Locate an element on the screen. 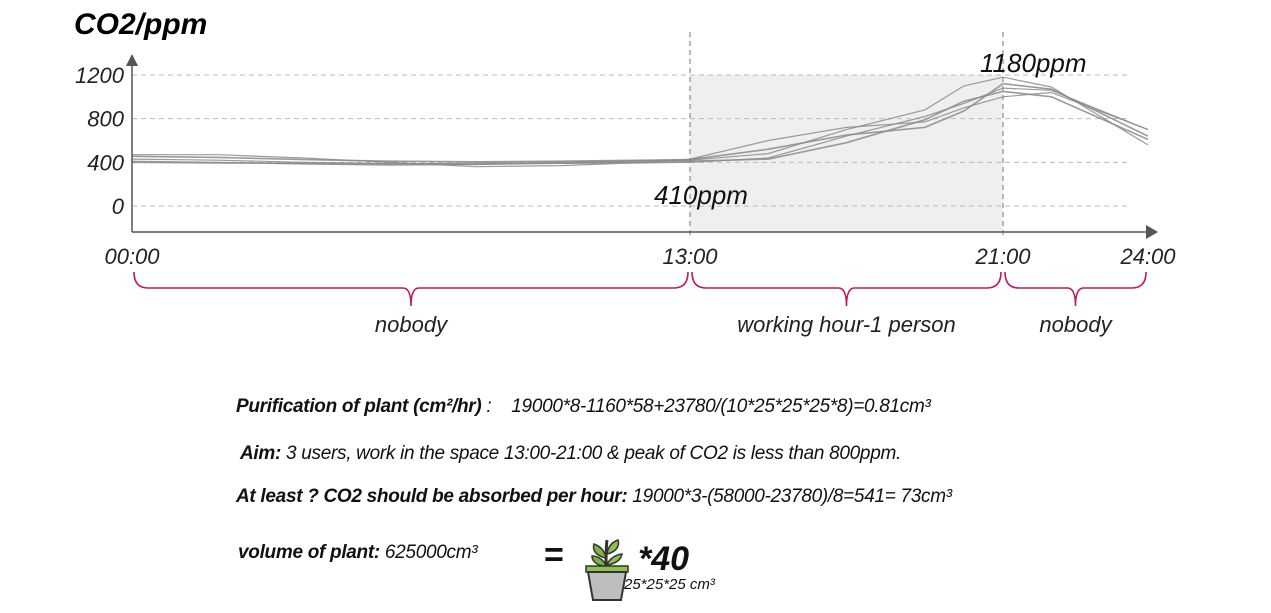 The width and height of the screenshot is (1271, 613). x-tick-label: 24:00 is located at coordinates (1147, 256).